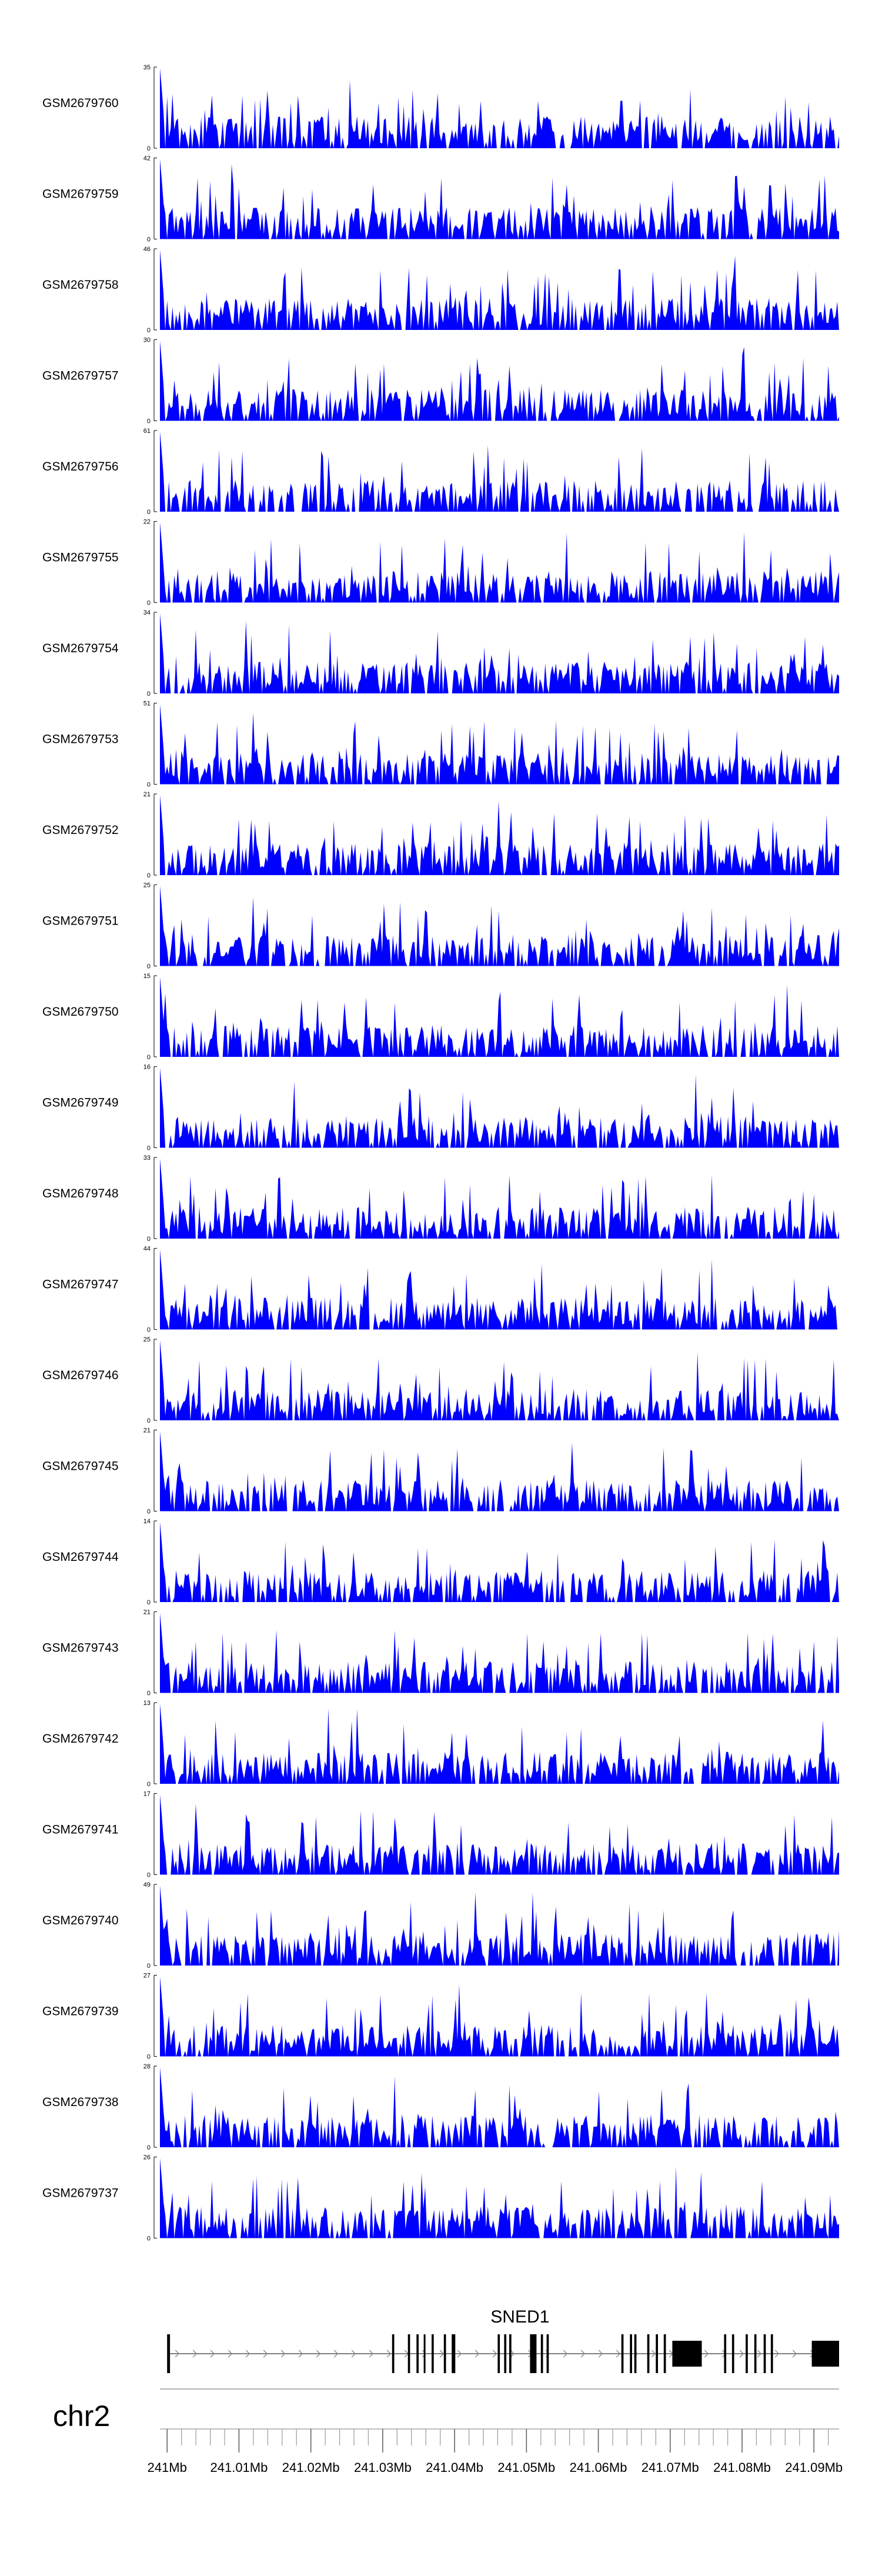  Describe the element at coordinates (80, 558) in the screenshot. I see `track-label: GSM2679755` at that location.